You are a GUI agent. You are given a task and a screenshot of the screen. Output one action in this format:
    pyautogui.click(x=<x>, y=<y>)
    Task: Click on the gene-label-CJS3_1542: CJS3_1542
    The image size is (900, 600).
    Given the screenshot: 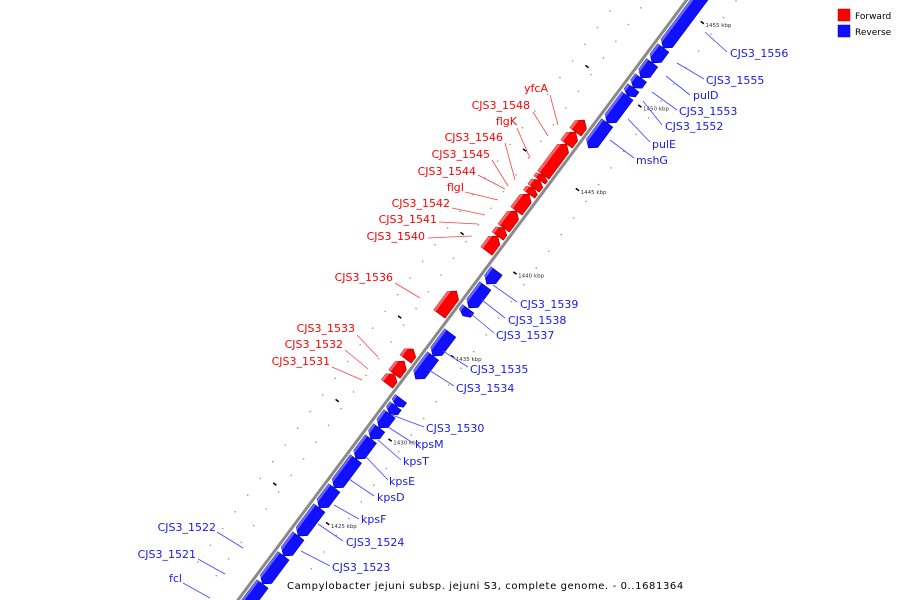 What is the action you would take?
    pyautogui.click(x=421, y=203)
    